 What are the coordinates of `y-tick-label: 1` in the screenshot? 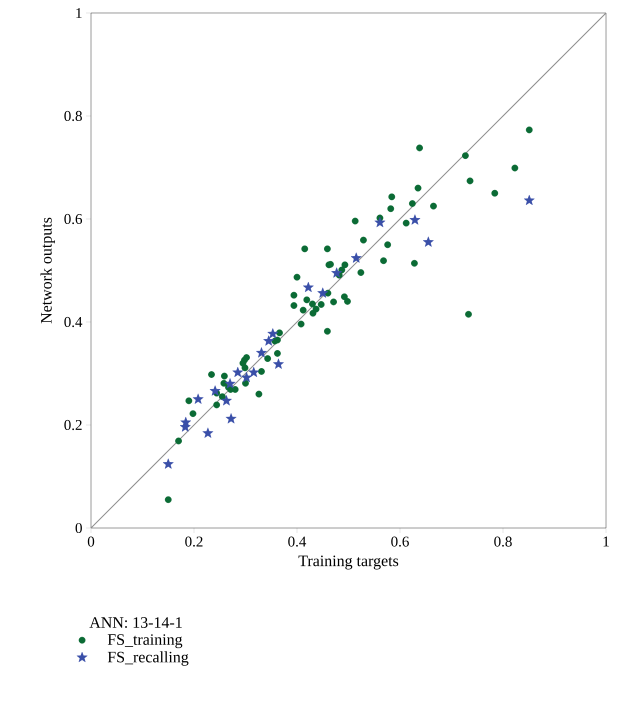 It's located at (79, 13).